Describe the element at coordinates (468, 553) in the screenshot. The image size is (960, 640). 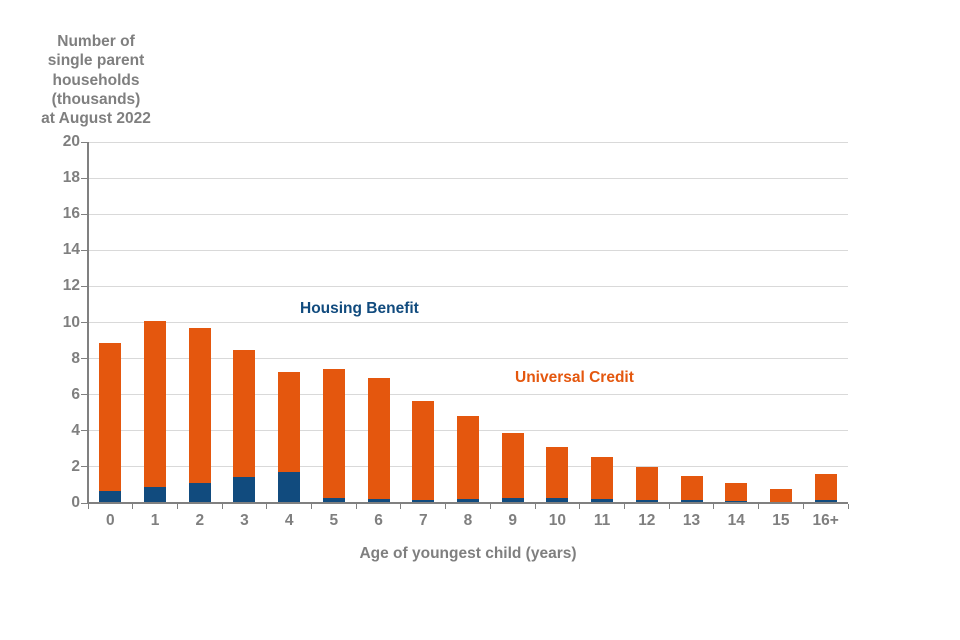
I see `x-axis-title: Age of youngest child (years)` at that location.